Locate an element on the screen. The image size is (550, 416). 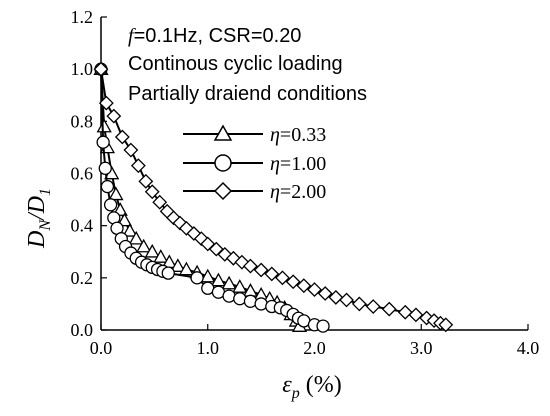
legend-label: η=2.00 is located at coordinates (298, 192).